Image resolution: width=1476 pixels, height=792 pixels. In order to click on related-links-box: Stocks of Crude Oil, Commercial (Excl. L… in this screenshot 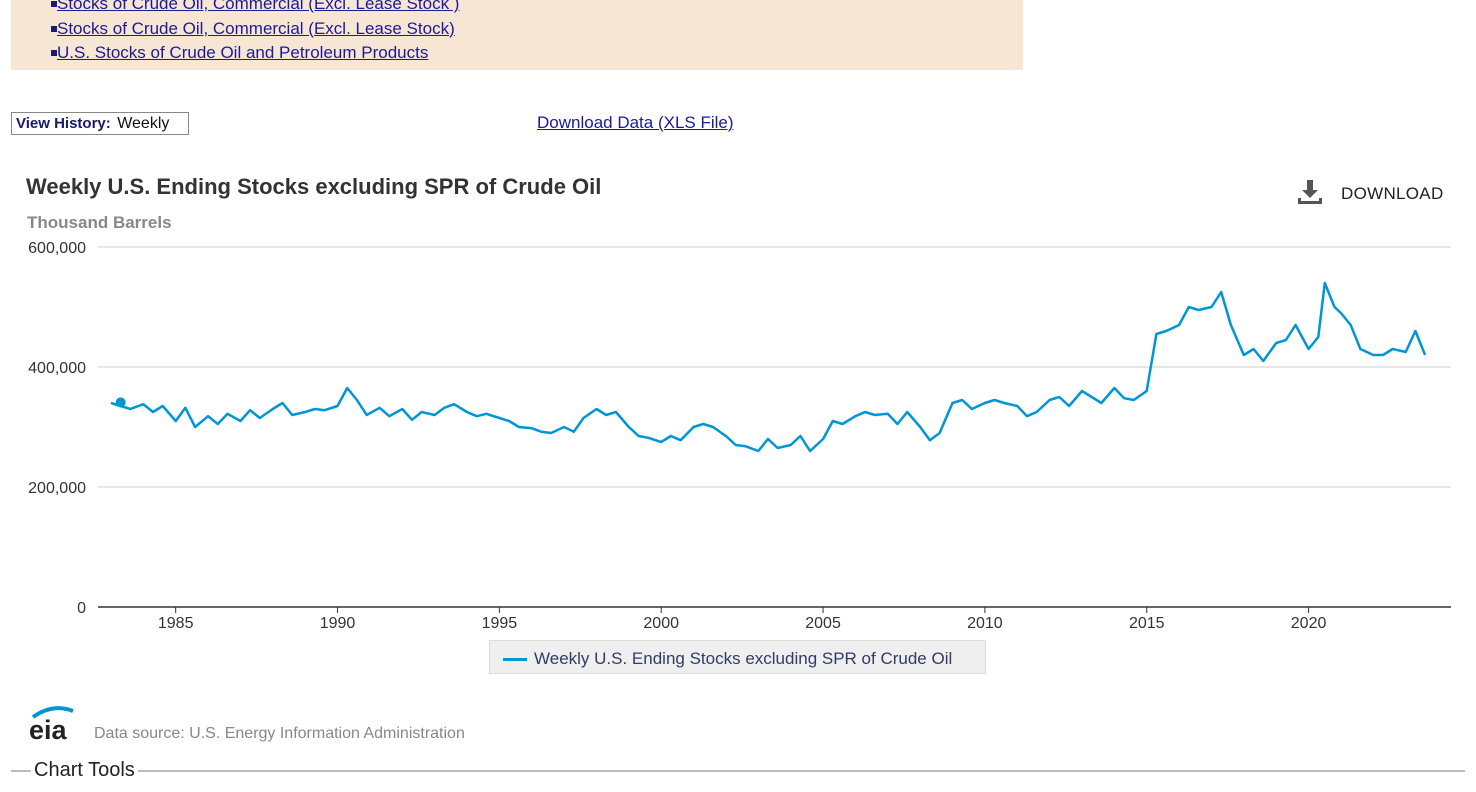, I will do `click(517, 35)`.